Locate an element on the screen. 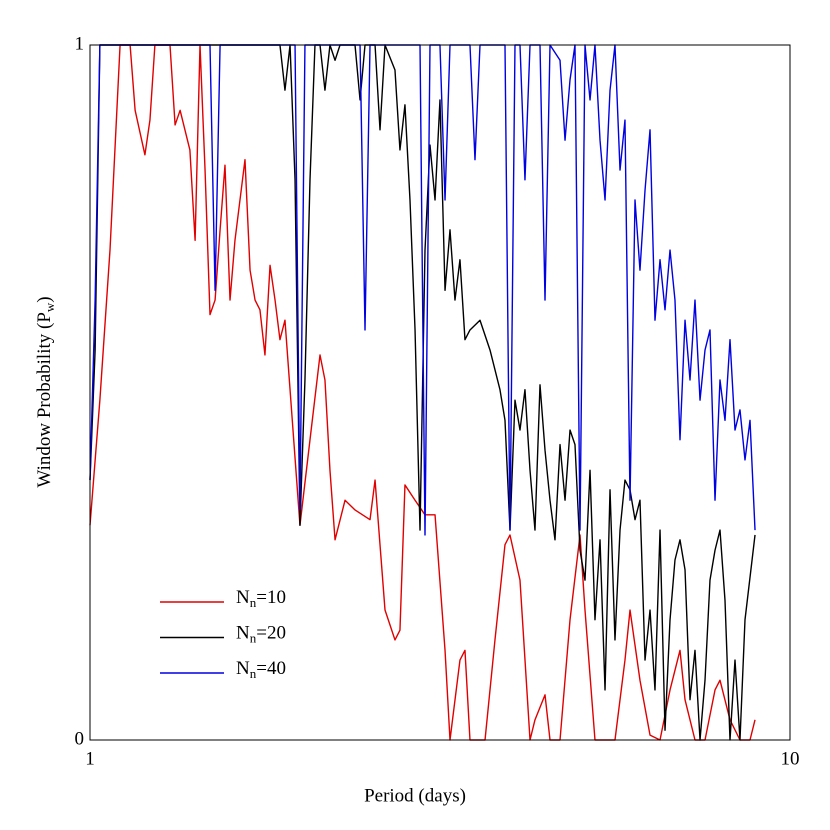  x-axis-label: Period (days) is located at coordinates (415, 795).